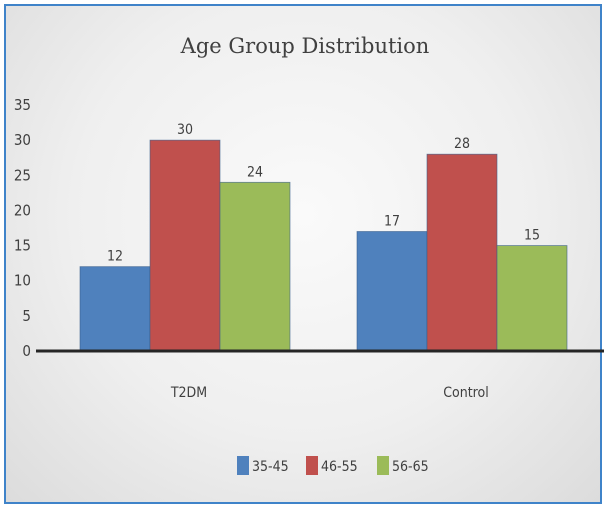 The image size is (608, 510). Describe the element at coordinates (22, 281) in the screenshot. I see `y-tick-label: 10` at that location.